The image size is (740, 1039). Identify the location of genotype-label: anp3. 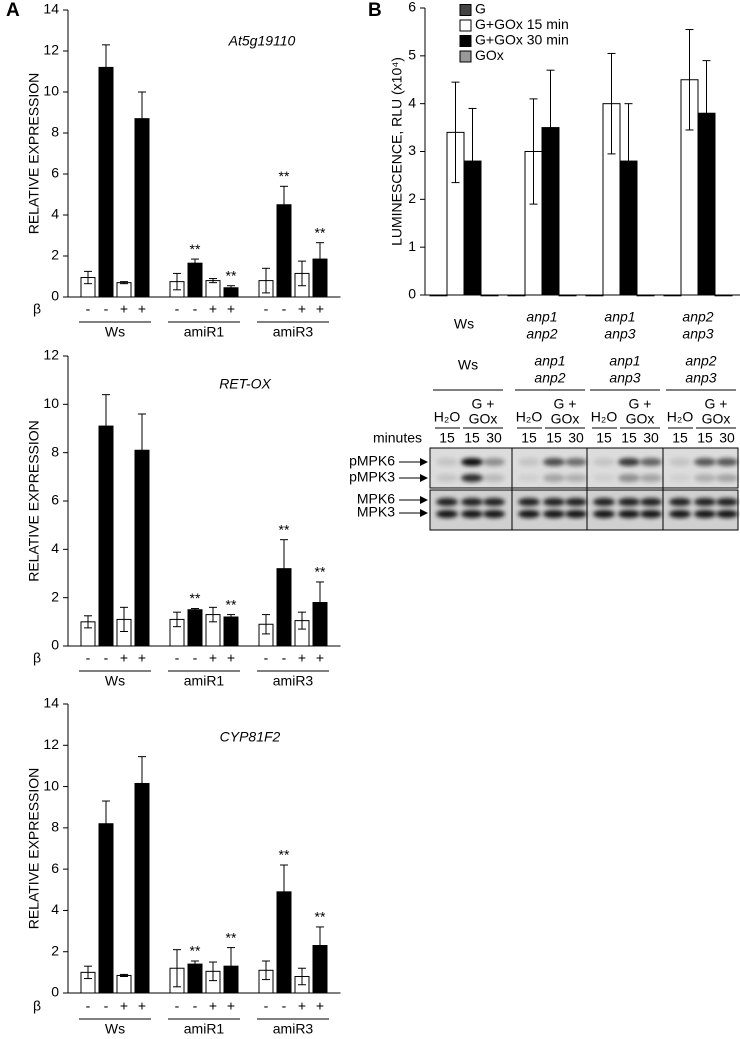
(624, 378).